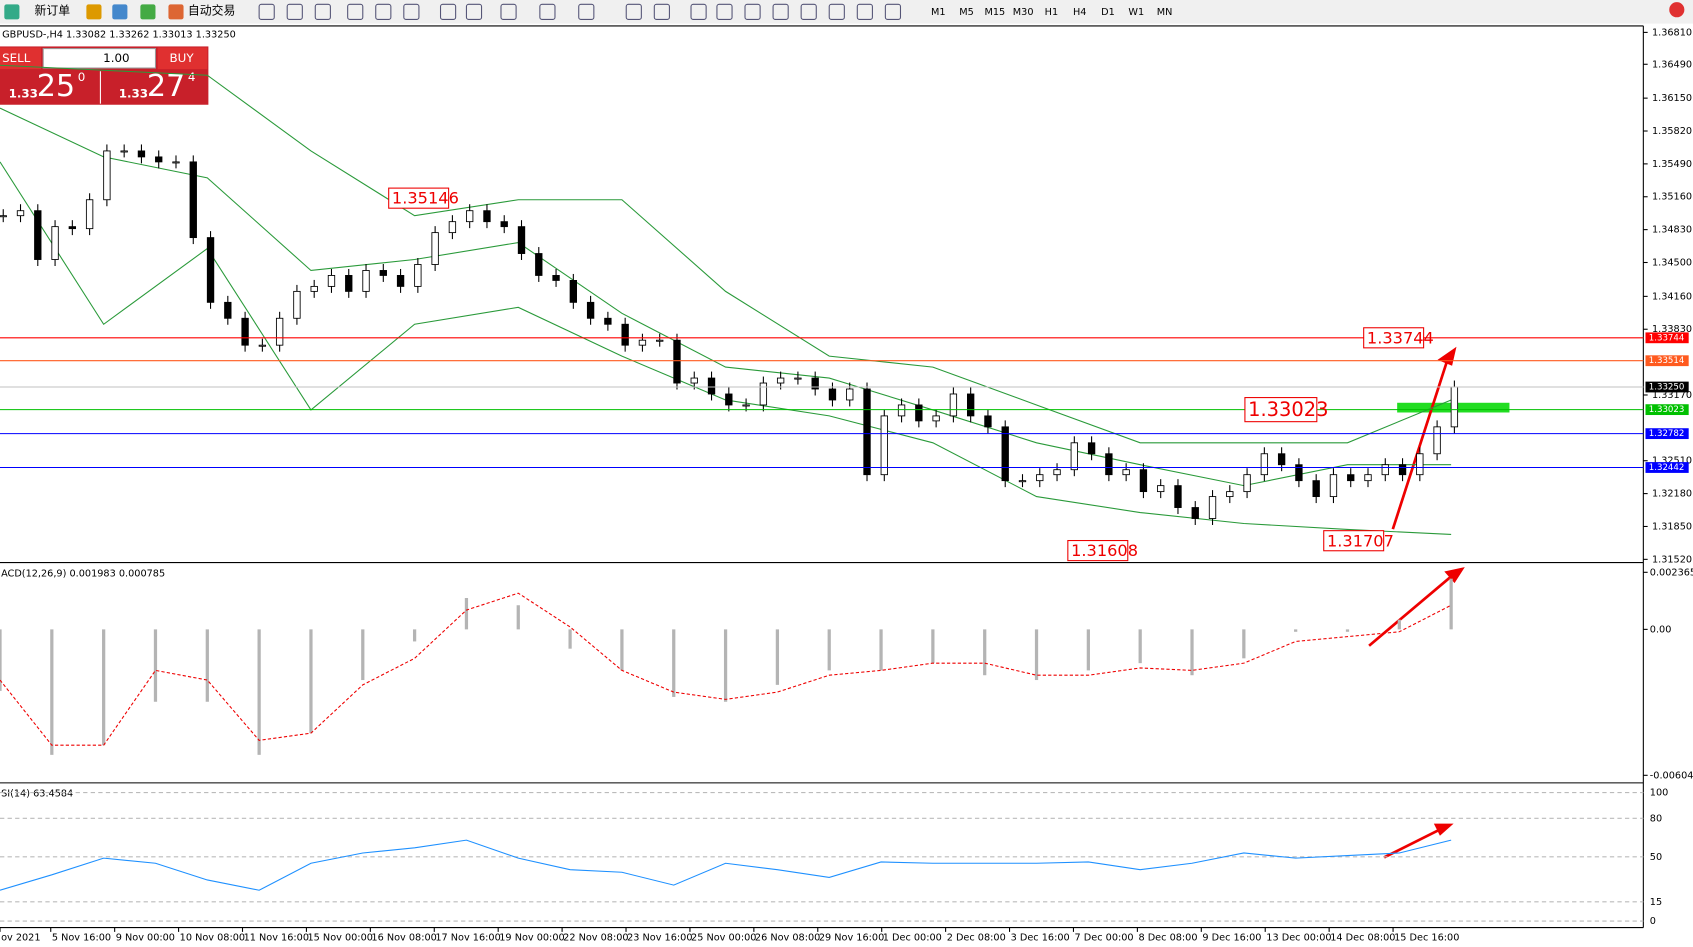 This screenshot has width=1693, height=947. I want to click on x-tick-label: 17 Nov 16:00, so click(467, 937).